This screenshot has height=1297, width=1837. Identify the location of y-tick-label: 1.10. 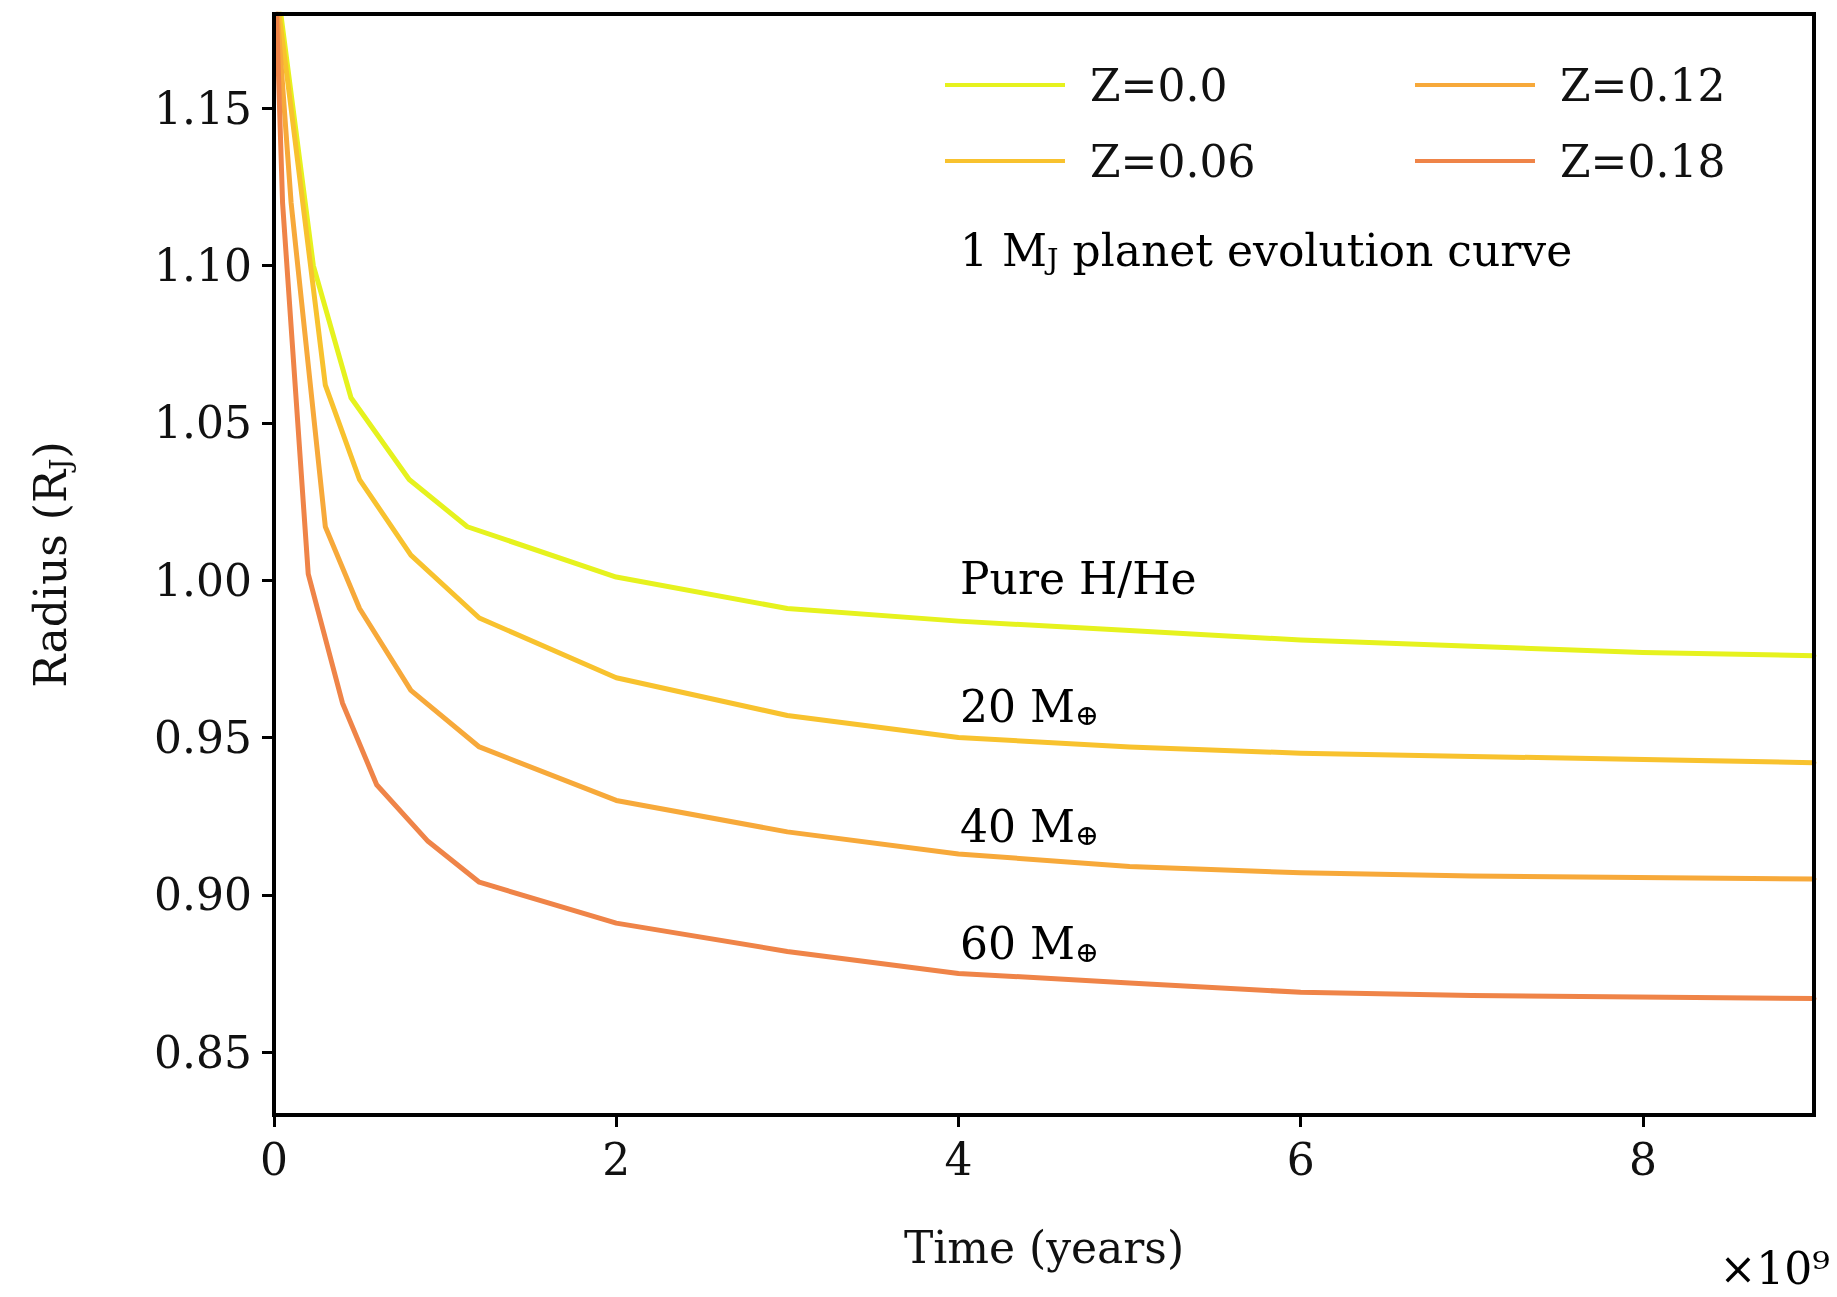
(203, 266).